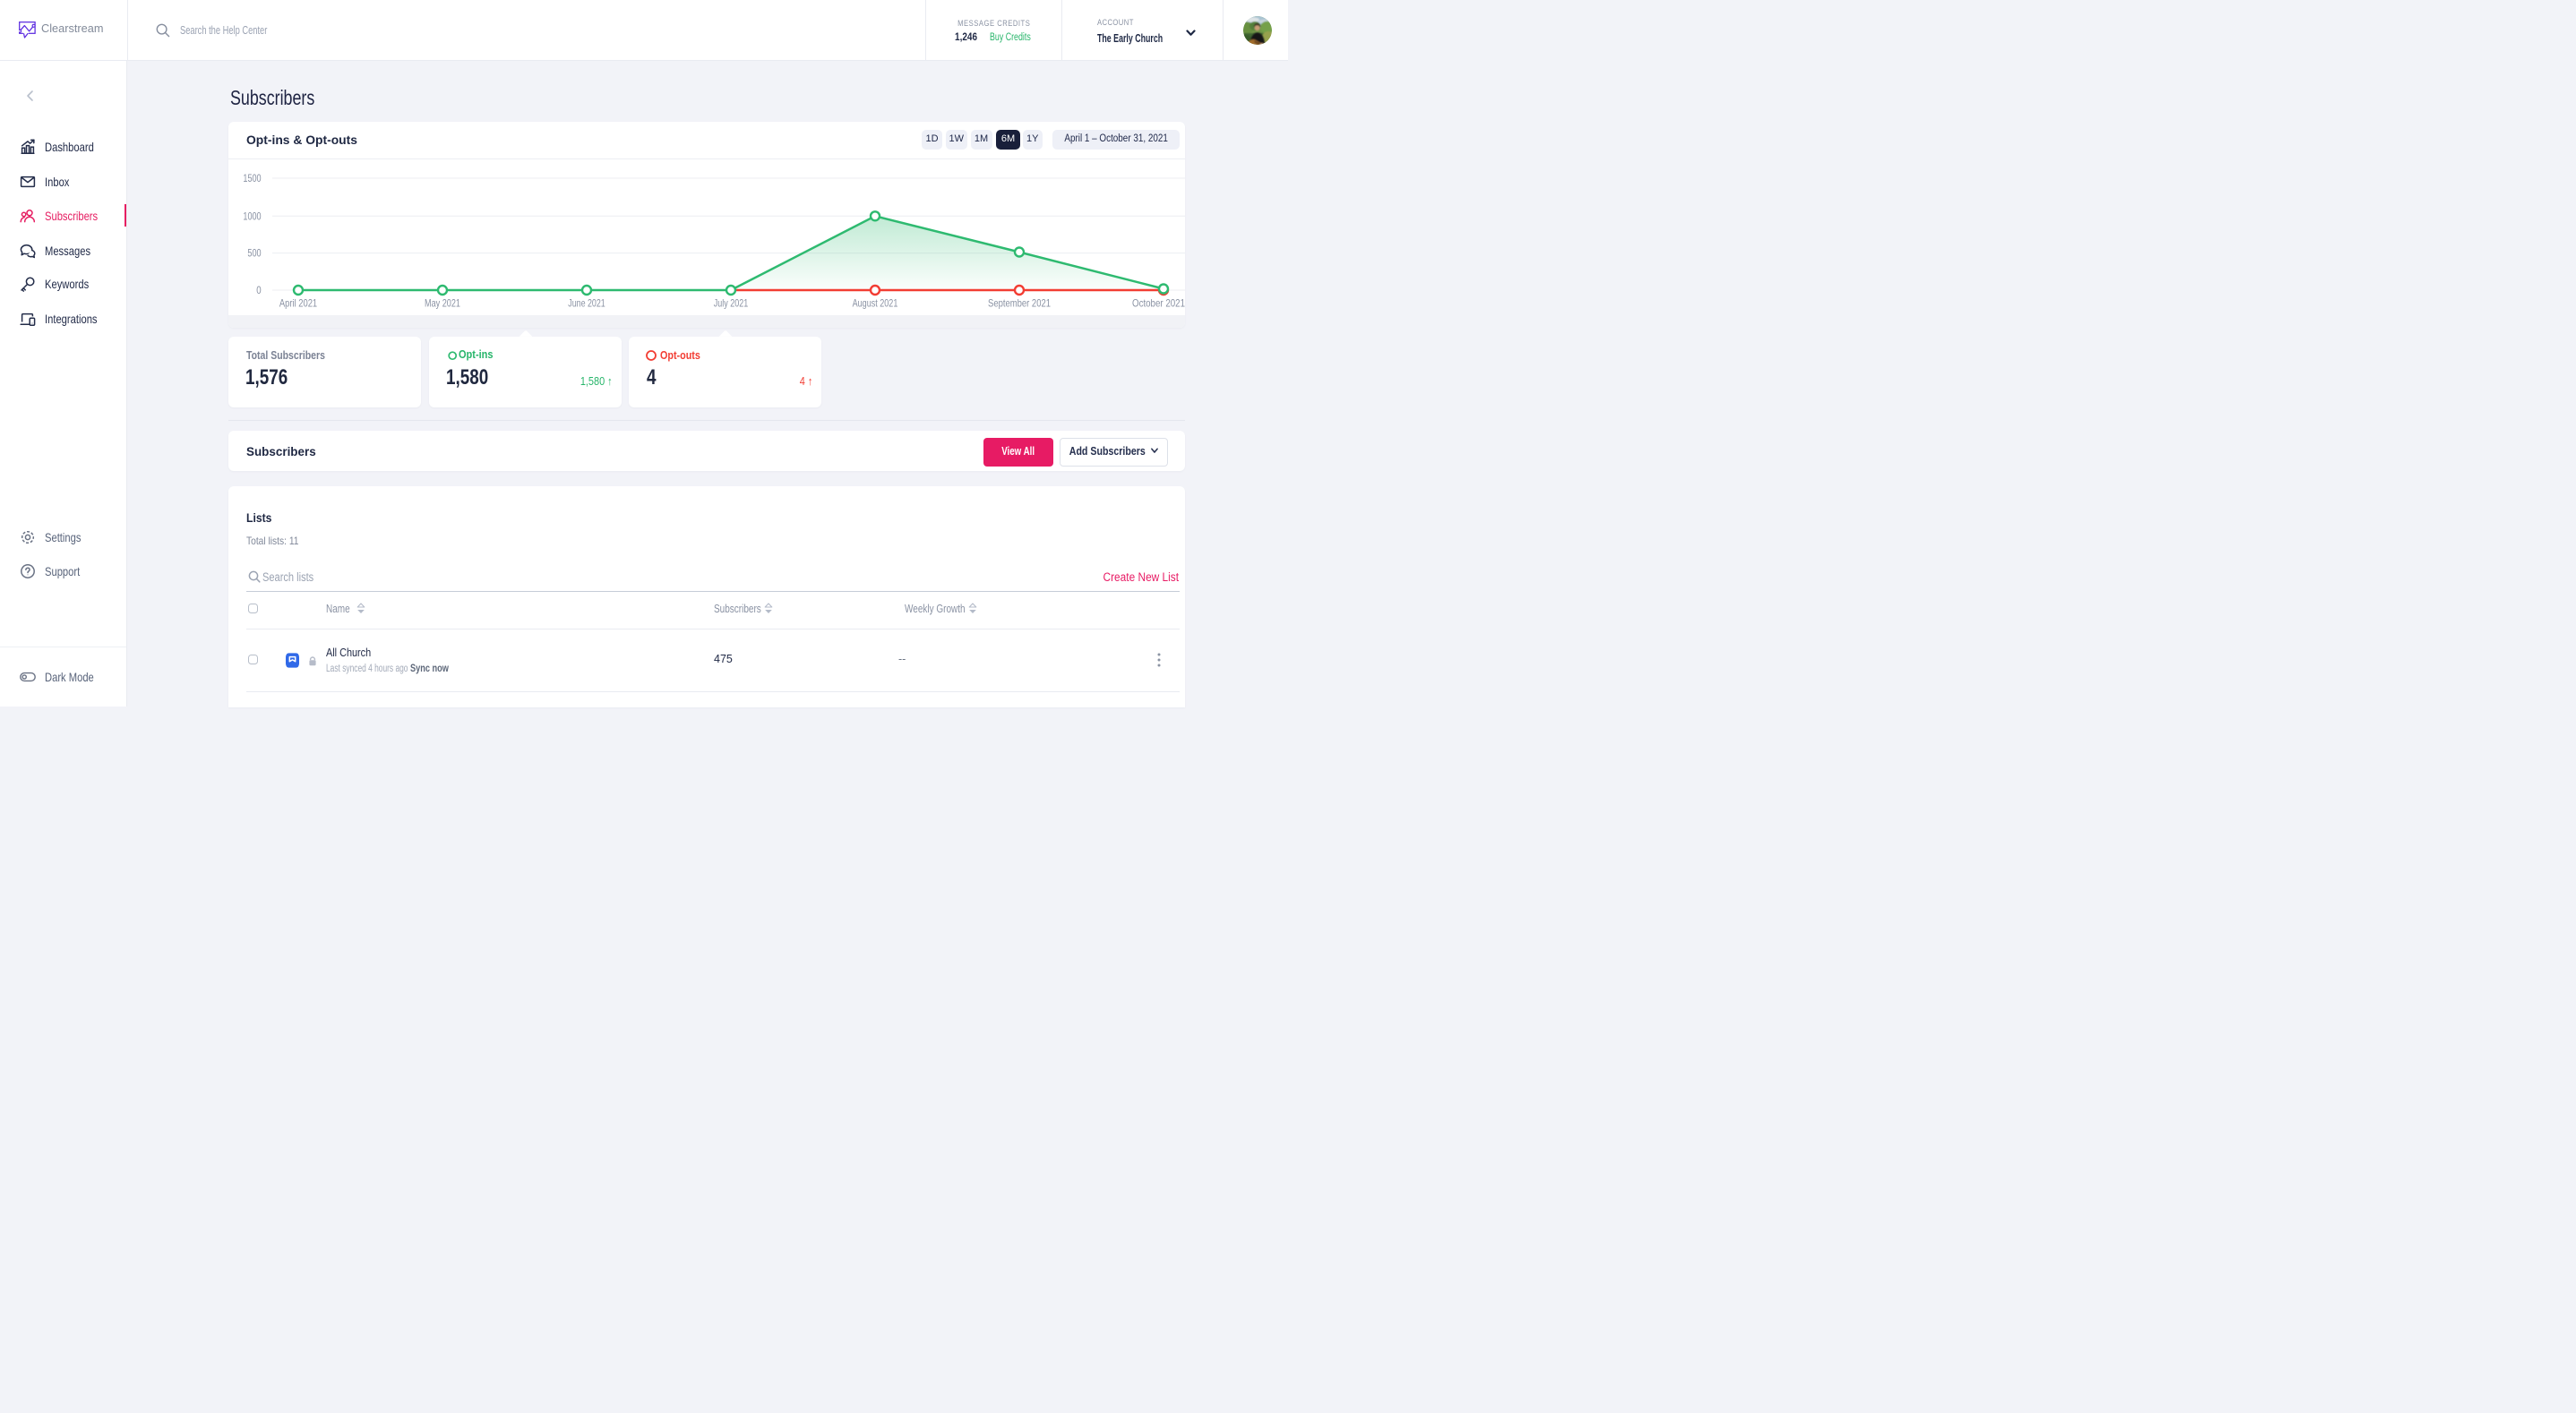 The height and width of the screenshot is (1413, 2576). Describe the element at coordinates (731, 304) in the screenshot. I see `svg-text: July 2021` at that location.